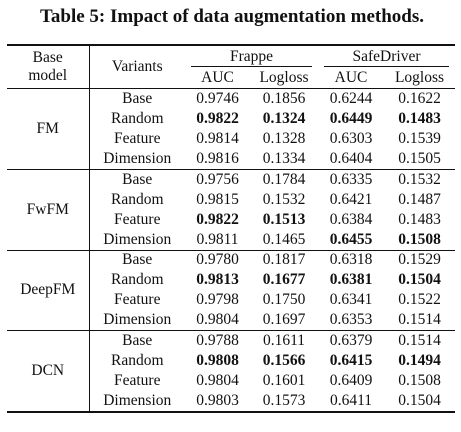  I want to click on metric-value-cell: 0.9815, so click(217, 199).